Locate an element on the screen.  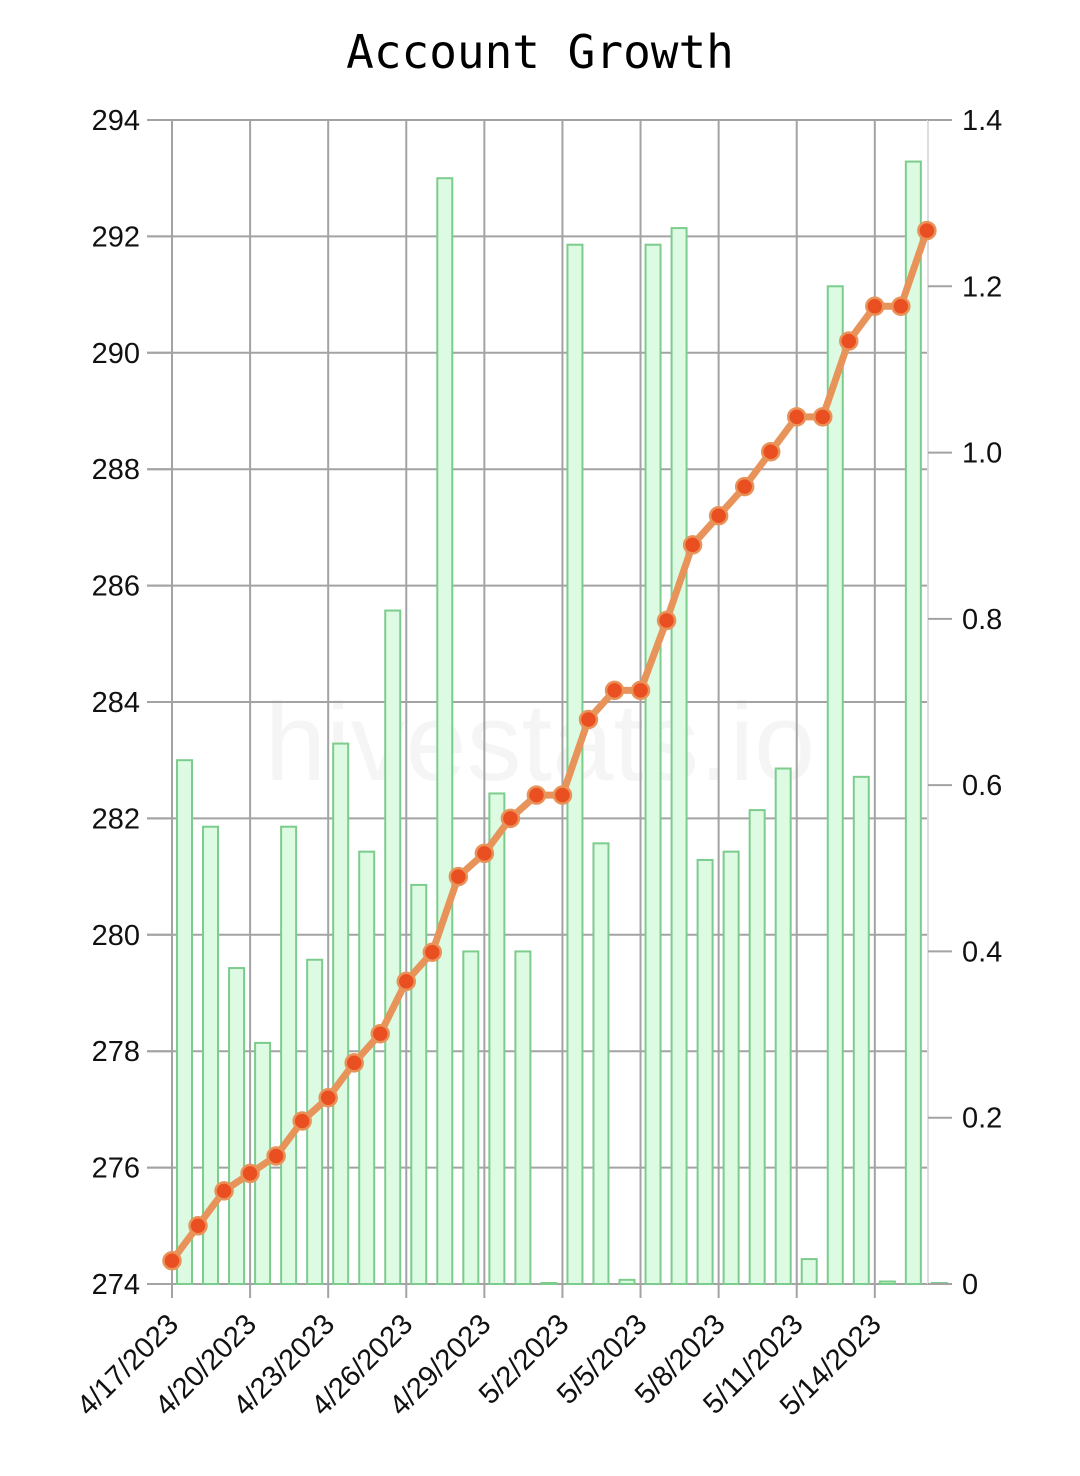
left-tick-label: 294 is located at coordinates (116, 121).